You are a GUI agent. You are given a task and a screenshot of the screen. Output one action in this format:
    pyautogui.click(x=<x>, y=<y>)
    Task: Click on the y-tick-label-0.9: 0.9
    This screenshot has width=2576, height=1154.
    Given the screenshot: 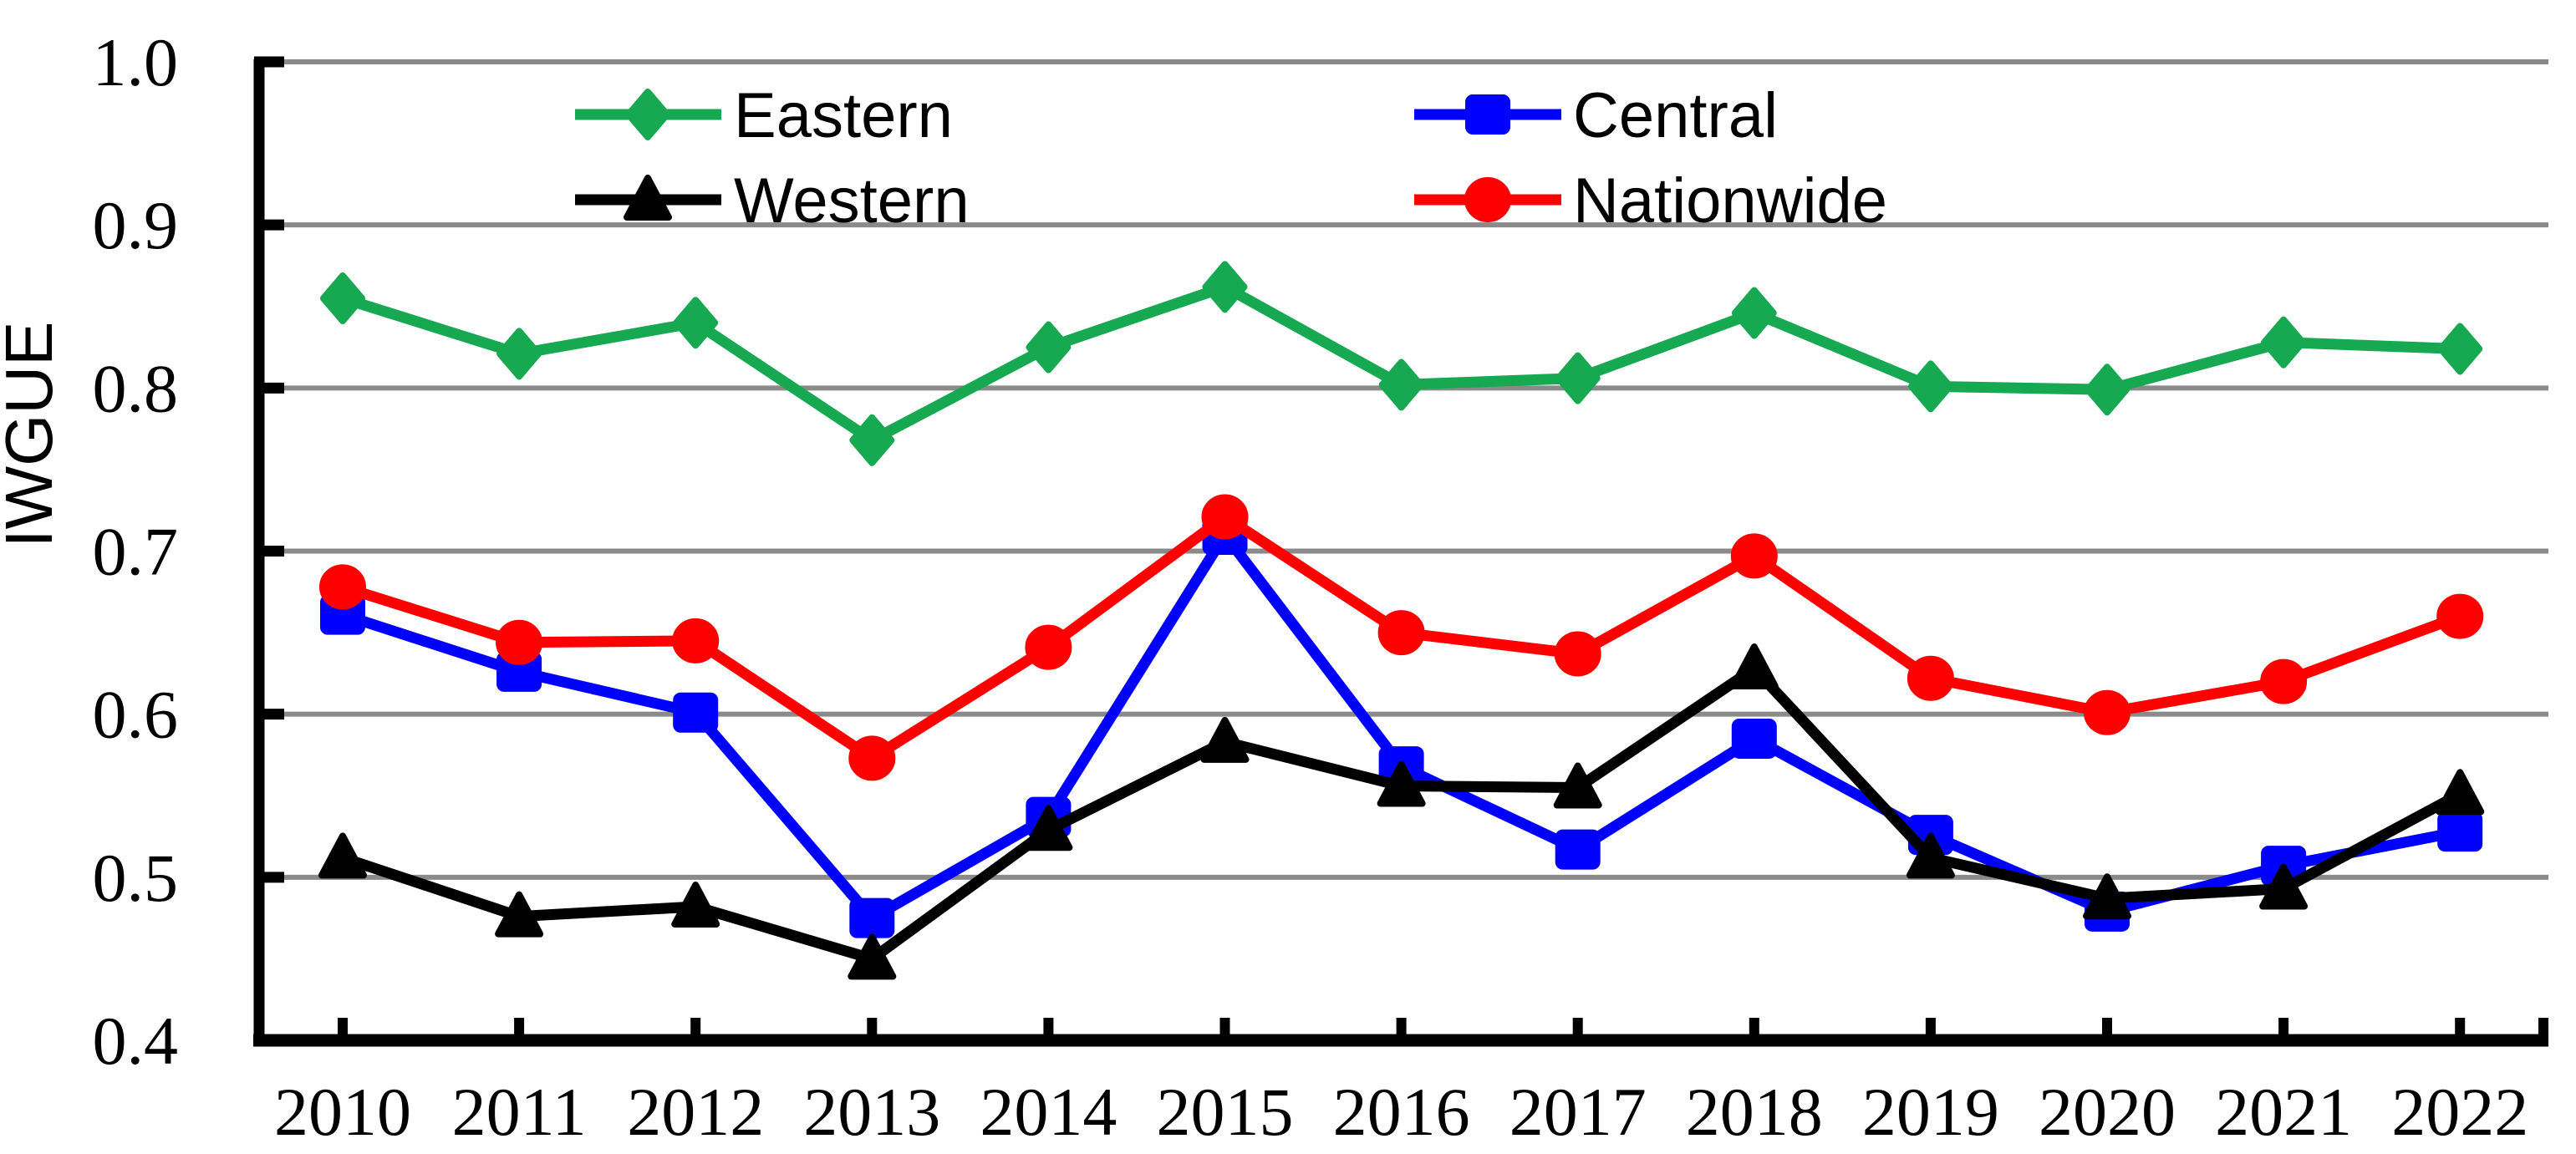 What is the action you would take?
    pyautogui.click(x=136, y=225)
    